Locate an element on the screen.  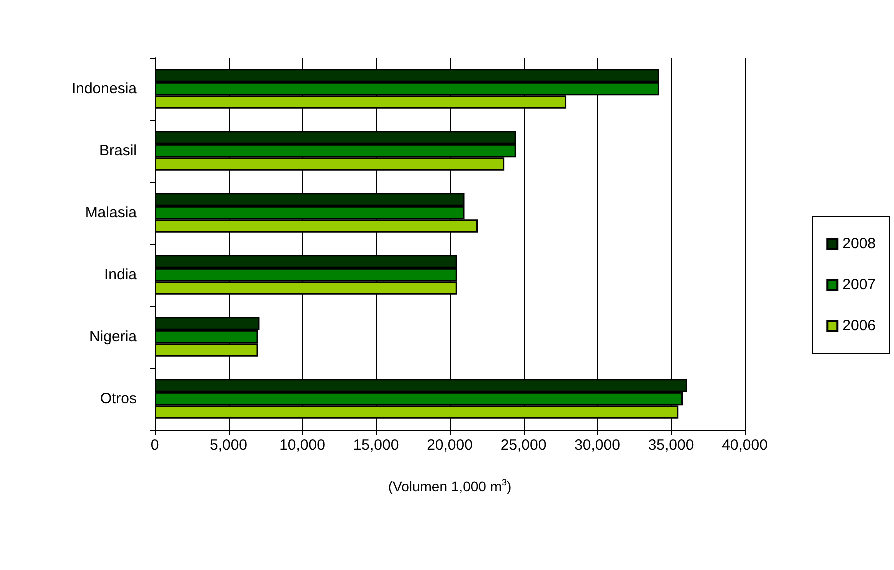
x-tick-label: 20,000 is located at coordinates (450, 445).